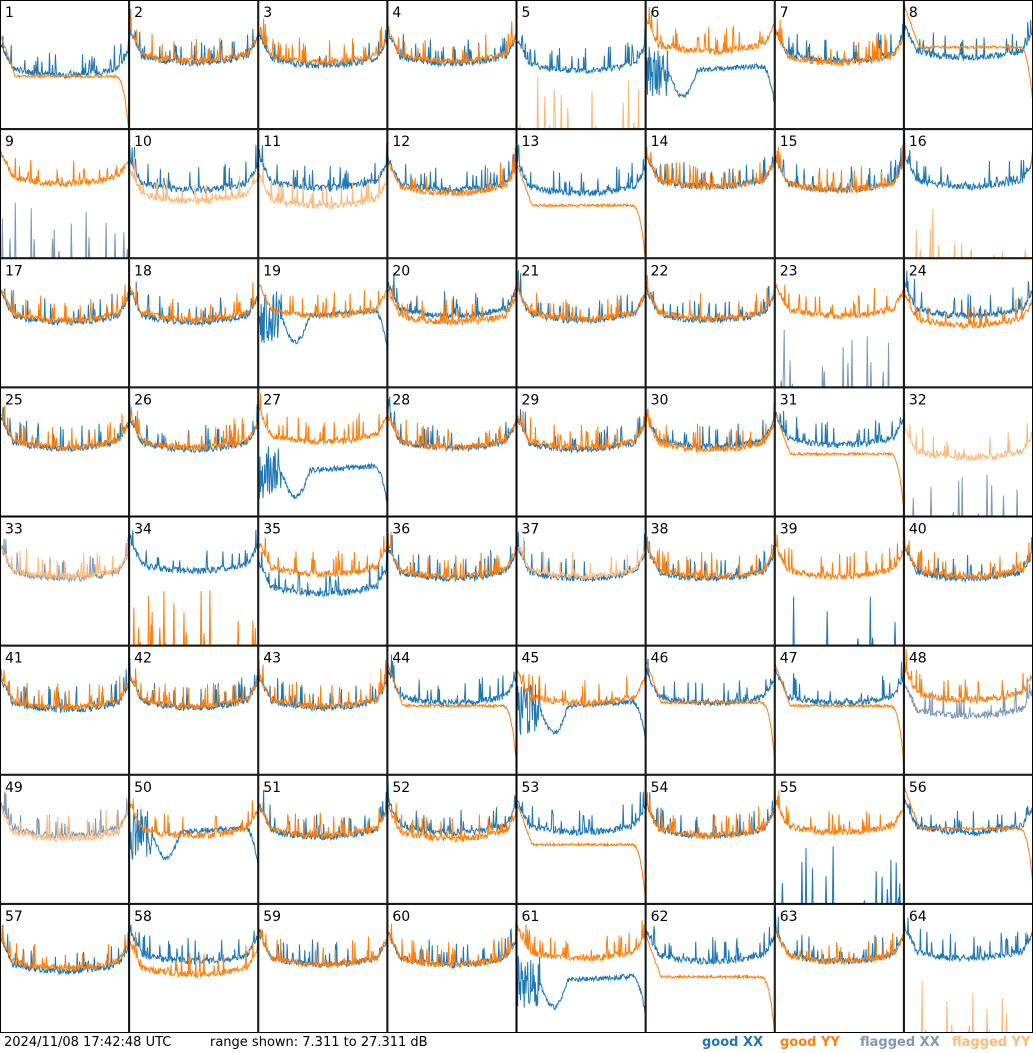 This screenshot has height=1053, width=1033. What do you see at coordinates (733, 1042) in the screenshot?
I see `legend-good-xx: good XX` at bounding box center [733, 1042].